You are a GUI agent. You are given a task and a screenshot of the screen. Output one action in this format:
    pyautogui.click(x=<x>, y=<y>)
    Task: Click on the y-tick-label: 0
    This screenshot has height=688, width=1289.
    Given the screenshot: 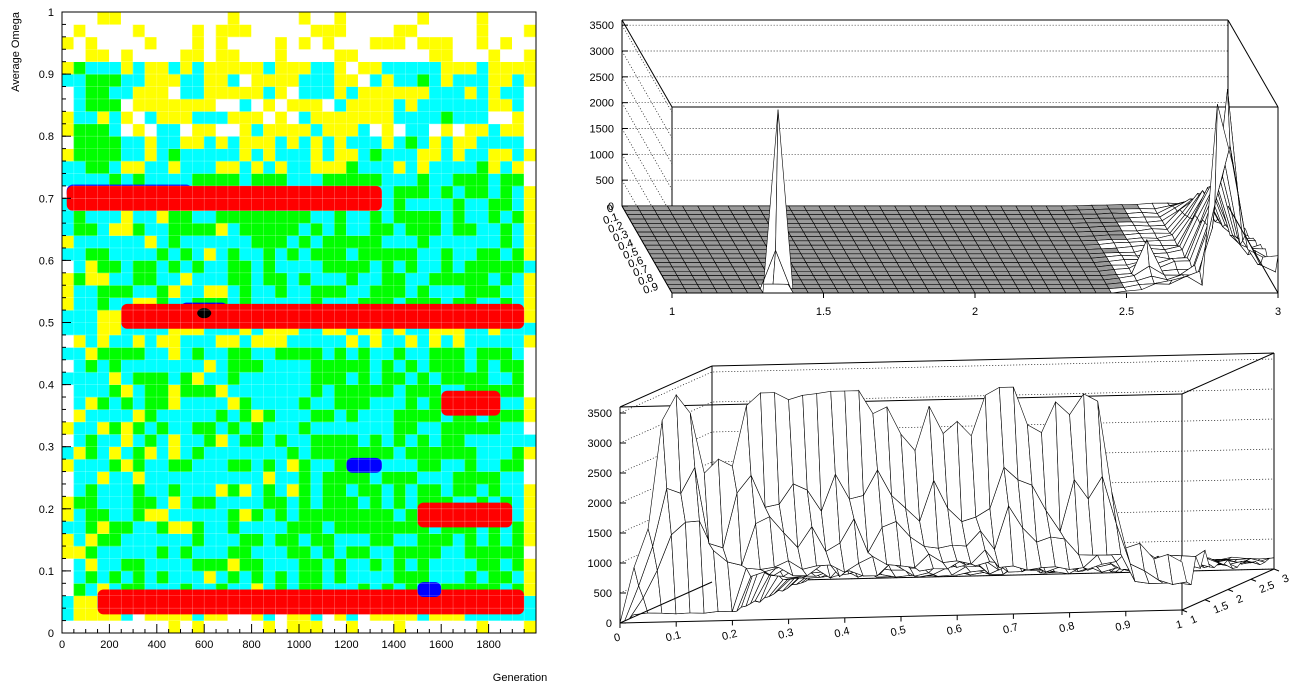 What is the action you would take?
    pyautogui.click(x=610, y=208)
    